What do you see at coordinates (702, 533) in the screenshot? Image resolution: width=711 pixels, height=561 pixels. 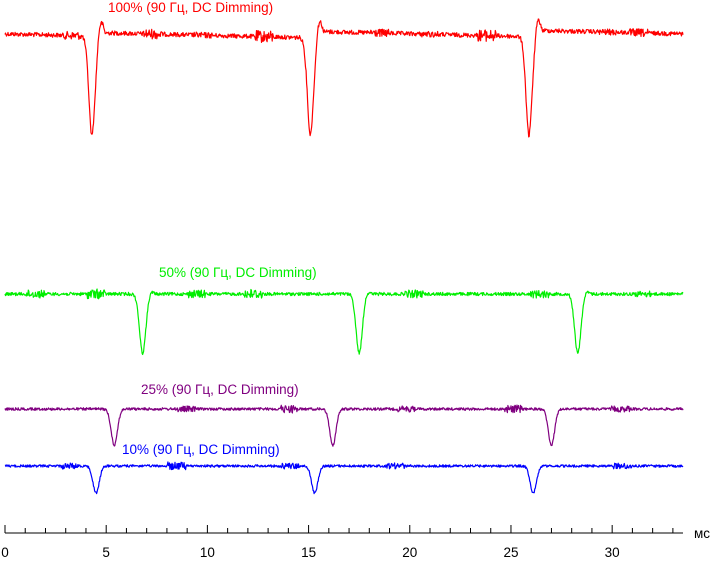 I see `x-axis-unit-label: мс` at bounding box center [702, 533].